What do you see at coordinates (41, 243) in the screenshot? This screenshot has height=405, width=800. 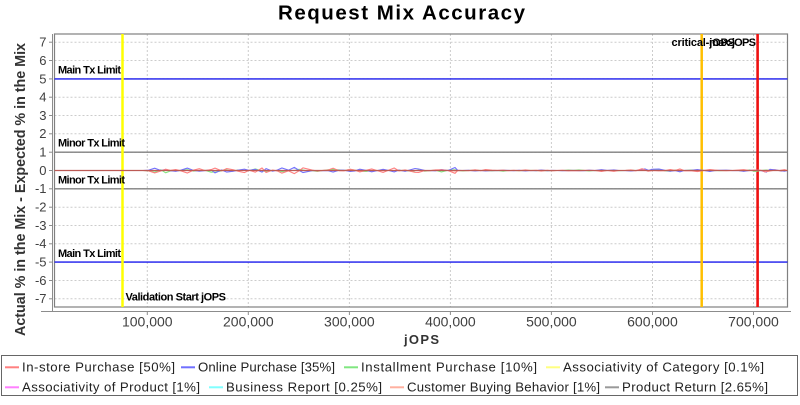 I see `svg-text: -4` at bounding box center [41, 243].